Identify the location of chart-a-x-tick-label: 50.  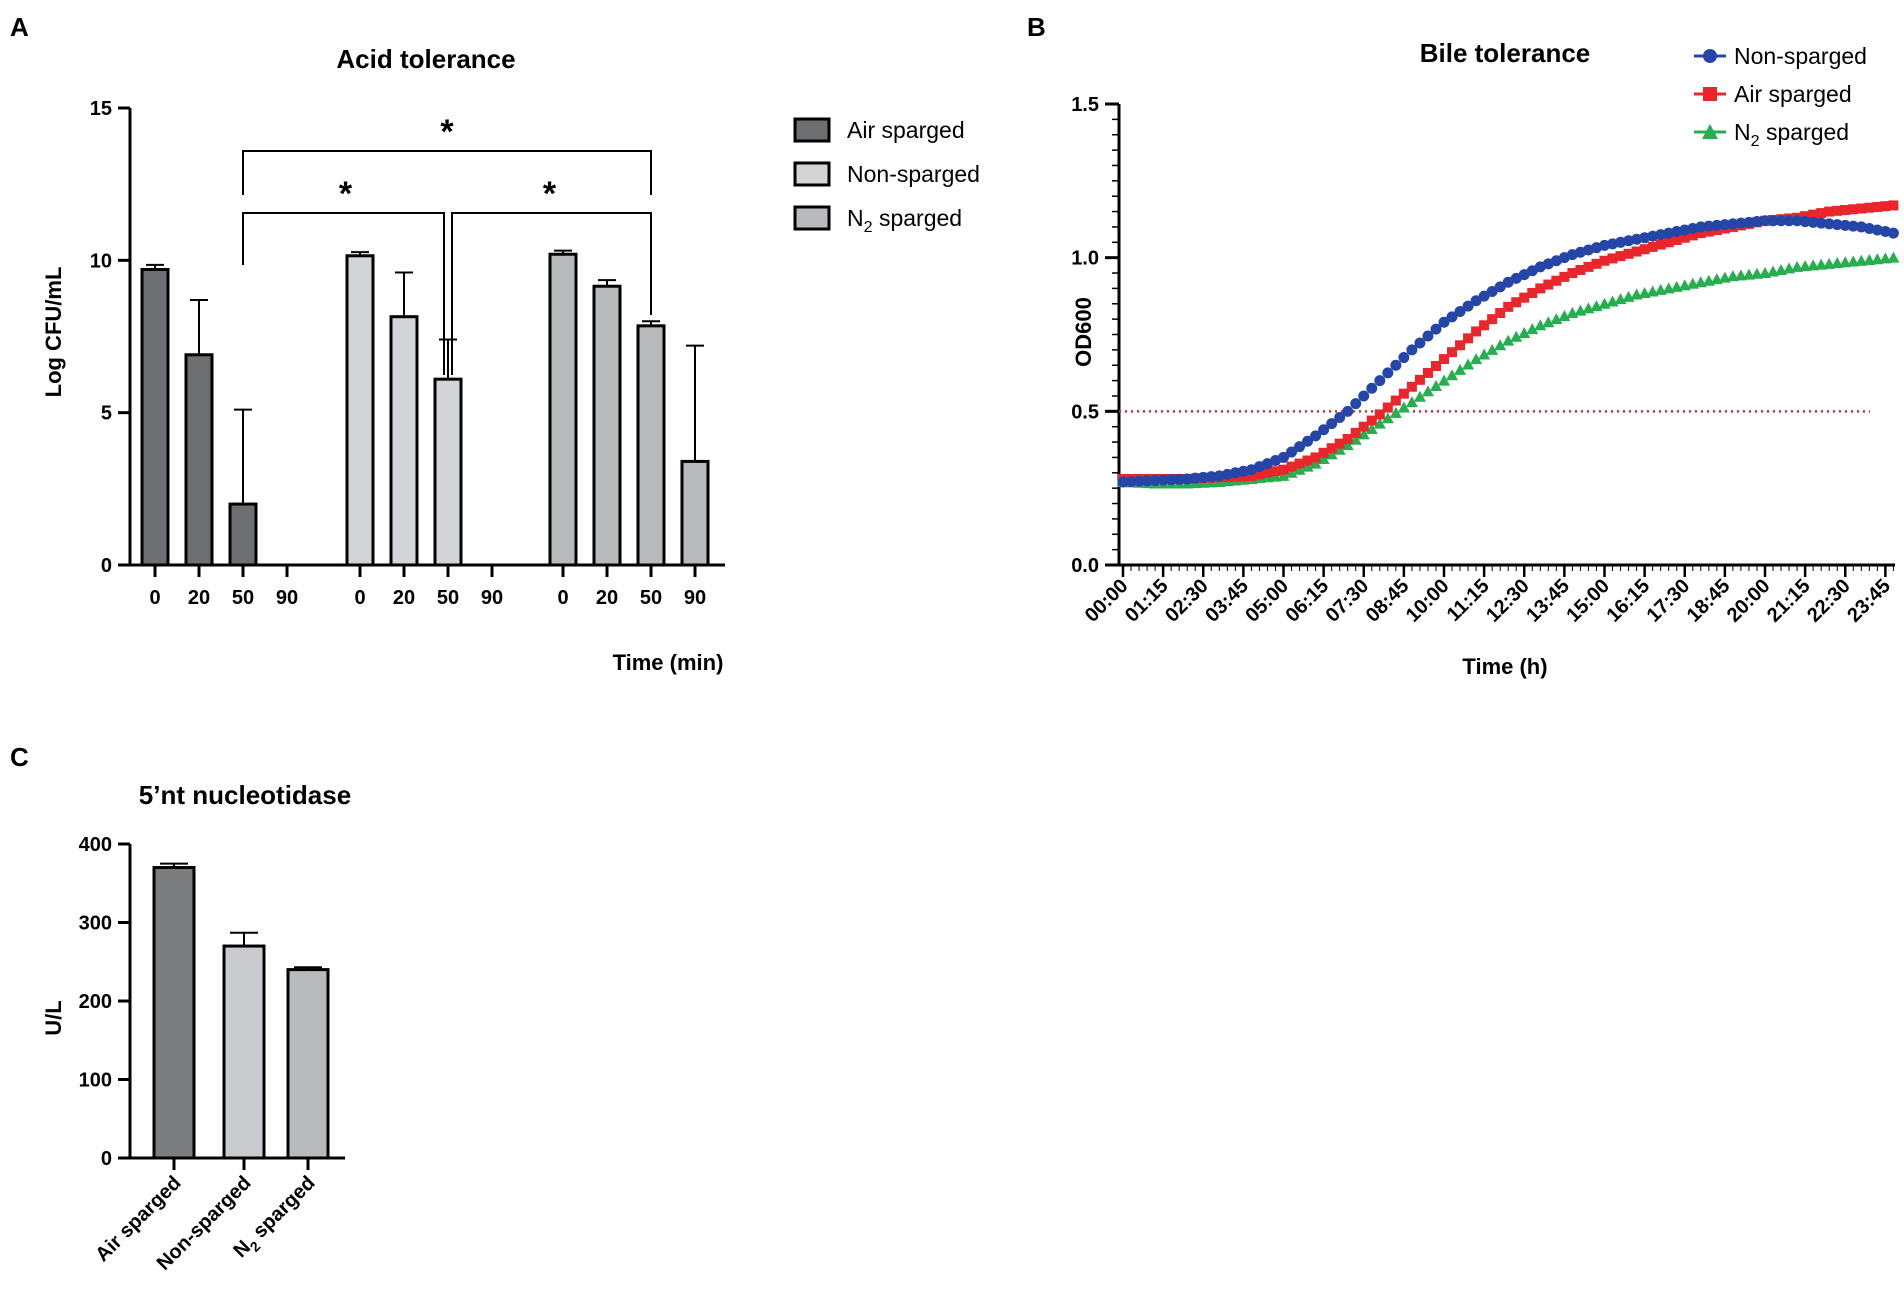
(651, 598).